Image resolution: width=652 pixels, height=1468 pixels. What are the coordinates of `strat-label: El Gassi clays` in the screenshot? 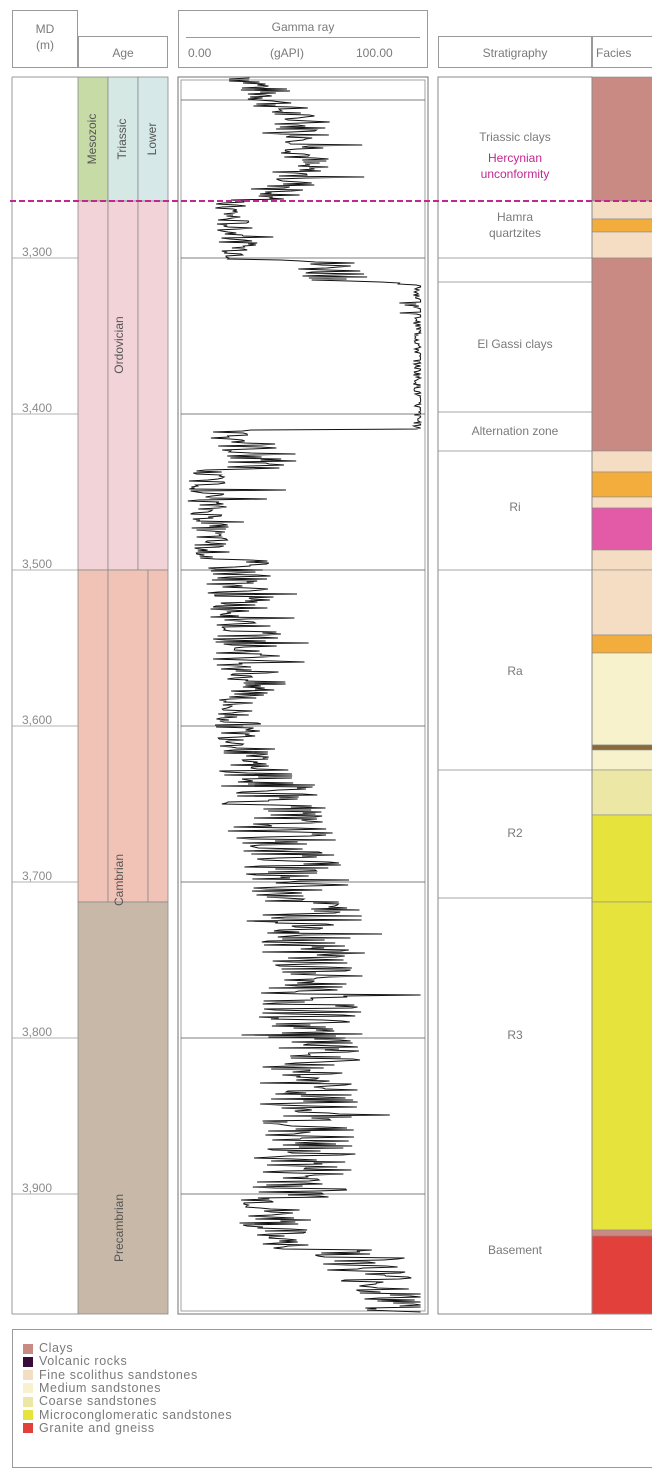 It's located at (514, 344).